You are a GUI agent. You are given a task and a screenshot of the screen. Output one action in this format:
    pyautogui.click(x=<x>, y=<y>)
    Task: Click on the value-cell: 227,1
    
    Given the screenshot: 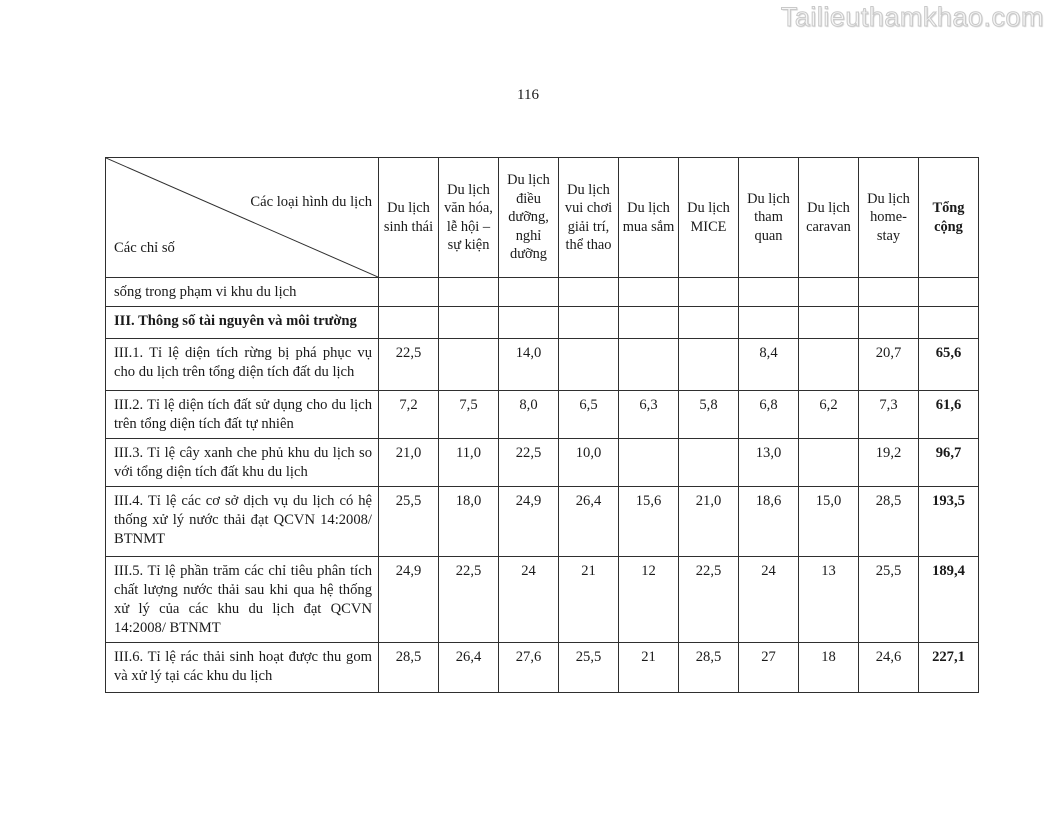 What is the action you would take?
    pyautogui.click(x=948, y=667)
    